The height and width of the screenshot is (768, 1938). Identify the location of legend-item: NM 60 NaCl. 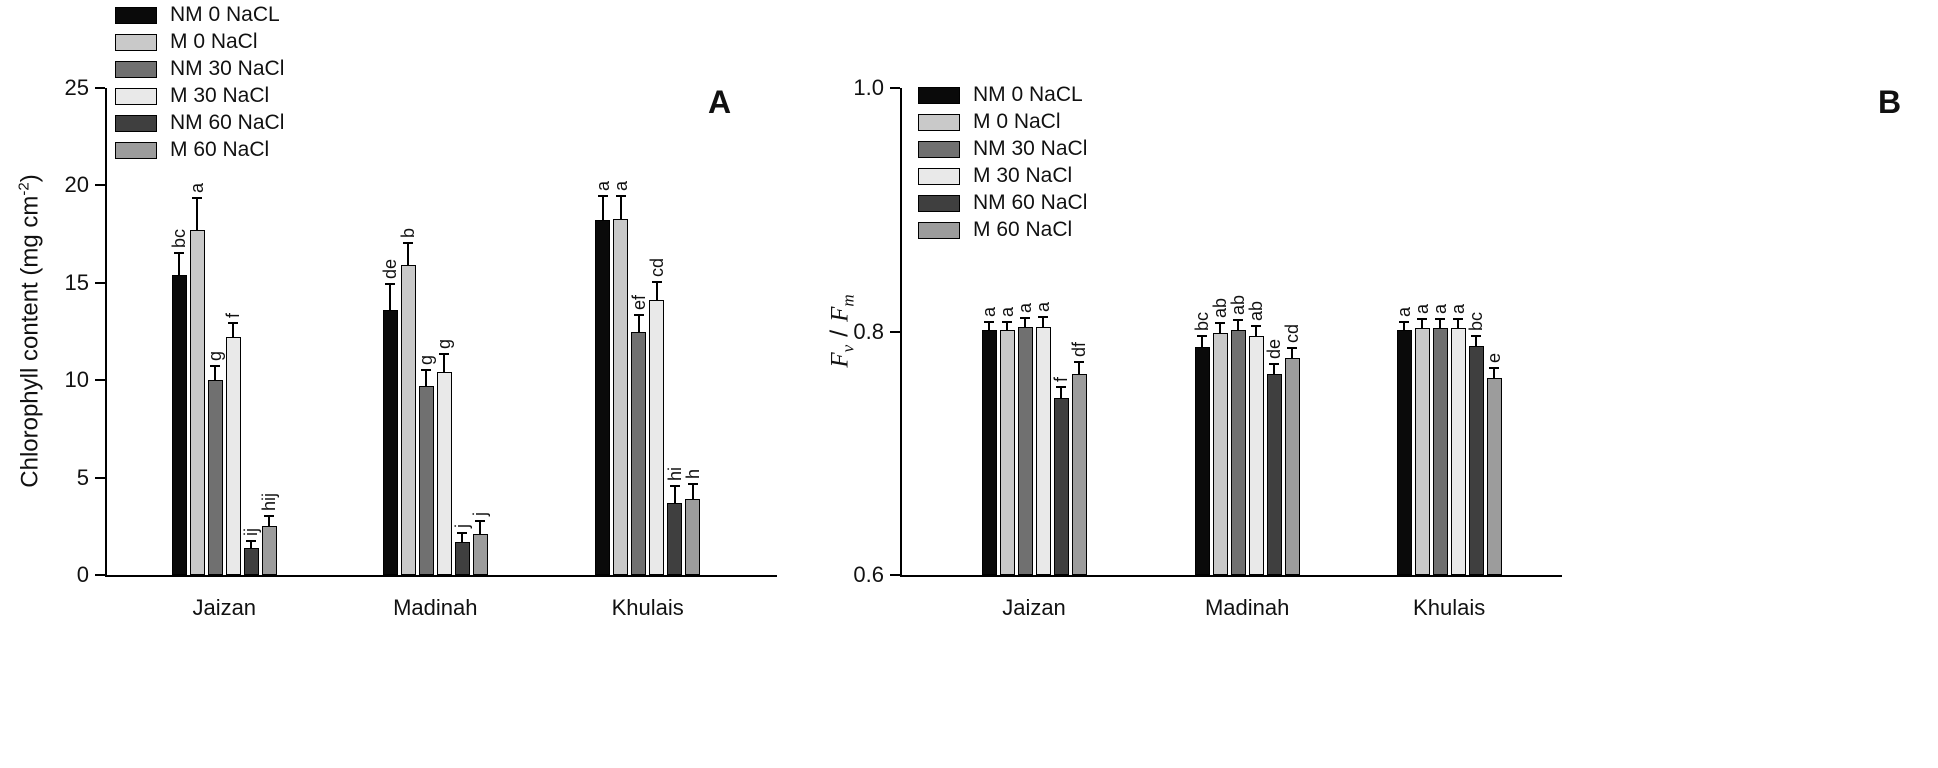
(1002, 202).